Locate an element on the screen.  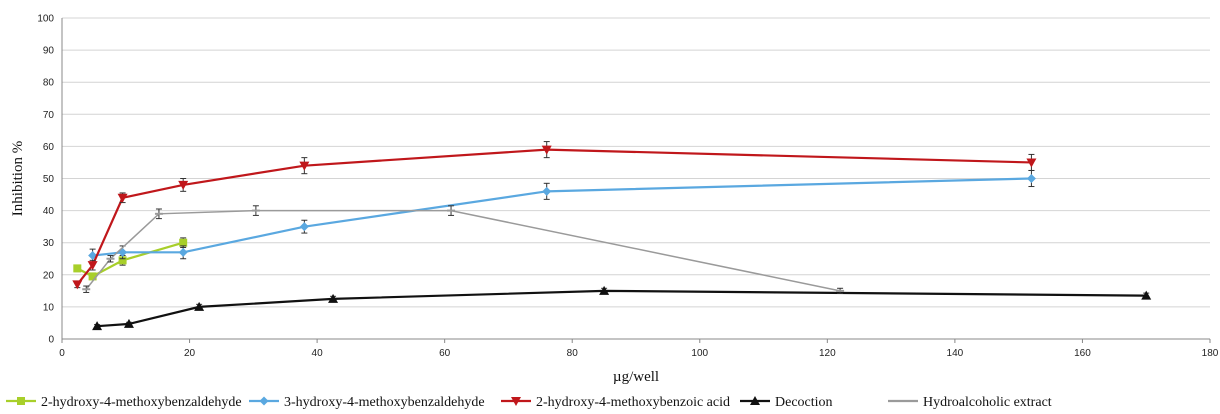
x-tick-label: 160 is located at coordinates (1082, 353).